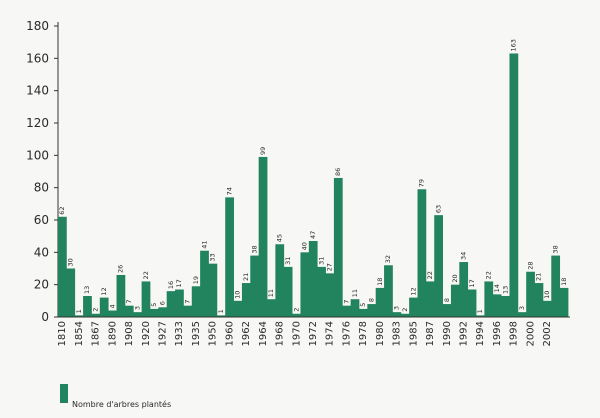  What do you see at coordinates (530, 333) in the screenshot?
I see `x-tick-label: 2000` at bounding box center [530, 333].